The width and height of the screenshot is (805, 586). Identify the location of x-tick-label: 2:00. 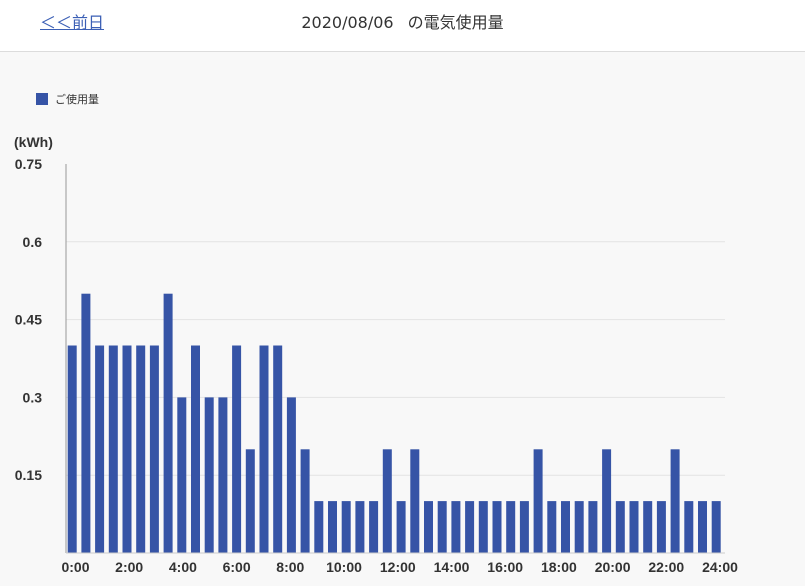
(129, 567).